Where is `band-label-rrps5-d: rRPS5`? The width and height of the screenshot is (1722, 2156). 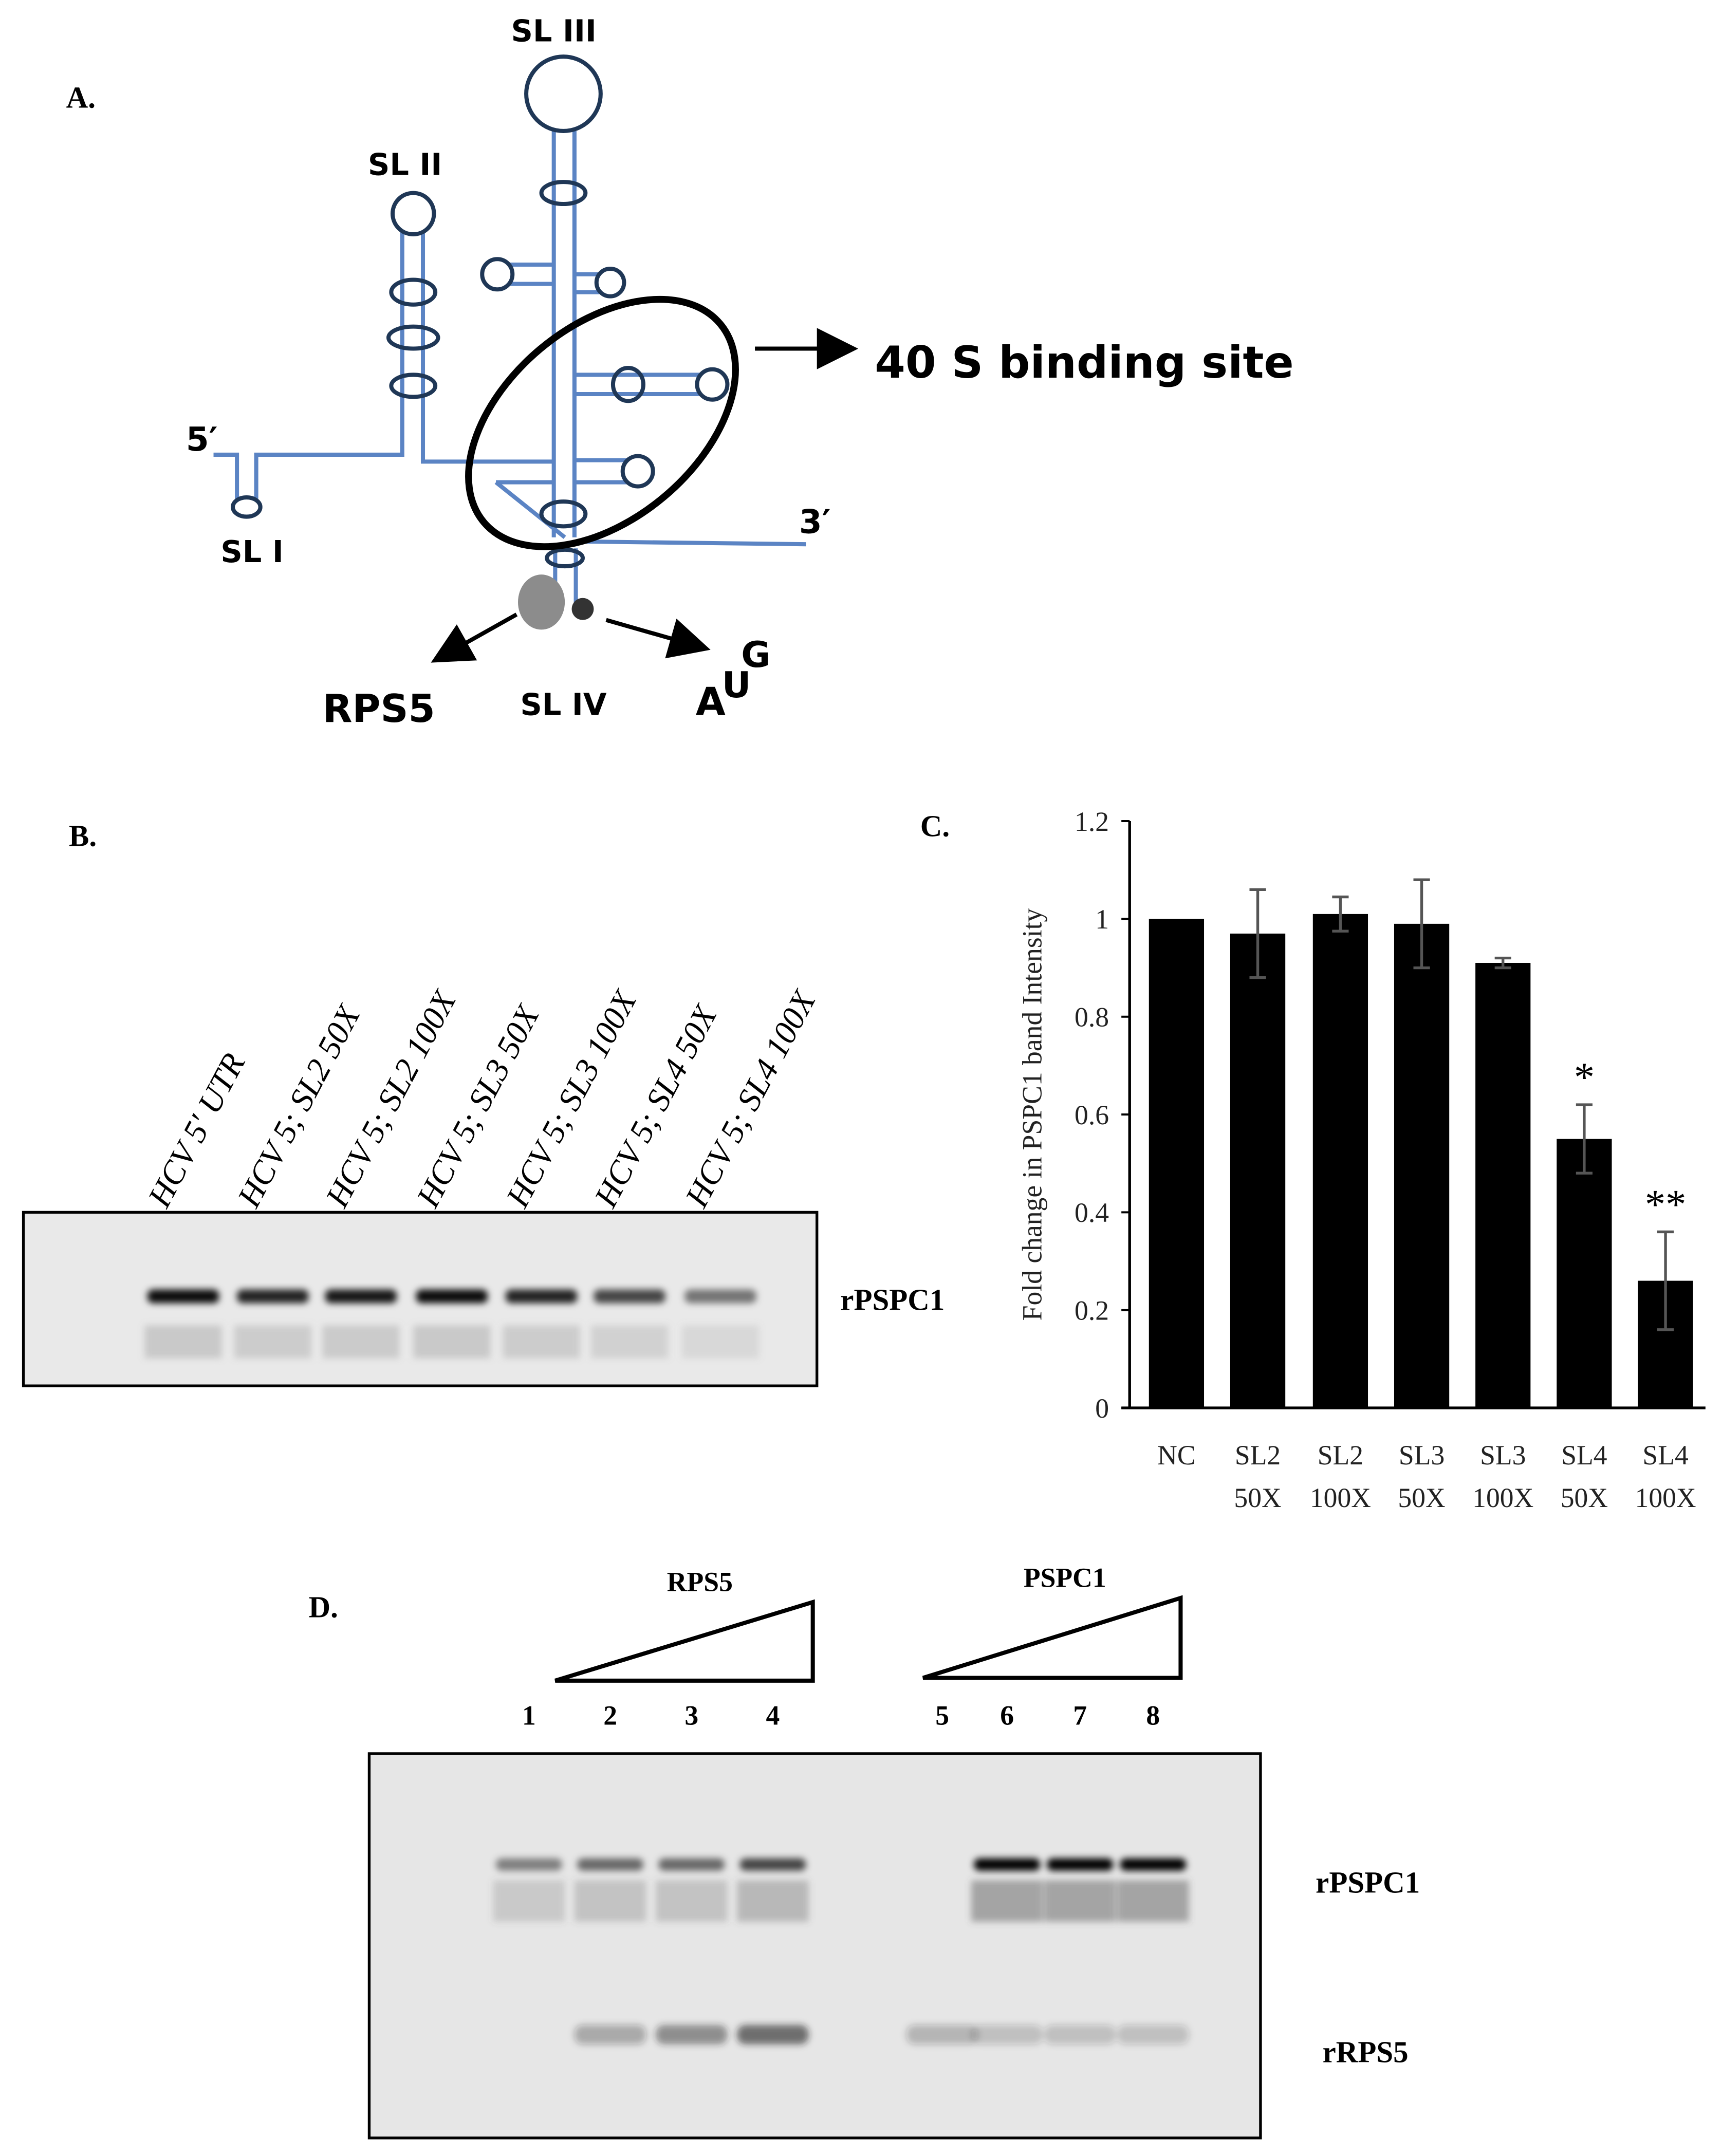 band-label-rrps5-d: rRPS5 is located at coordinates (1366, 2052).